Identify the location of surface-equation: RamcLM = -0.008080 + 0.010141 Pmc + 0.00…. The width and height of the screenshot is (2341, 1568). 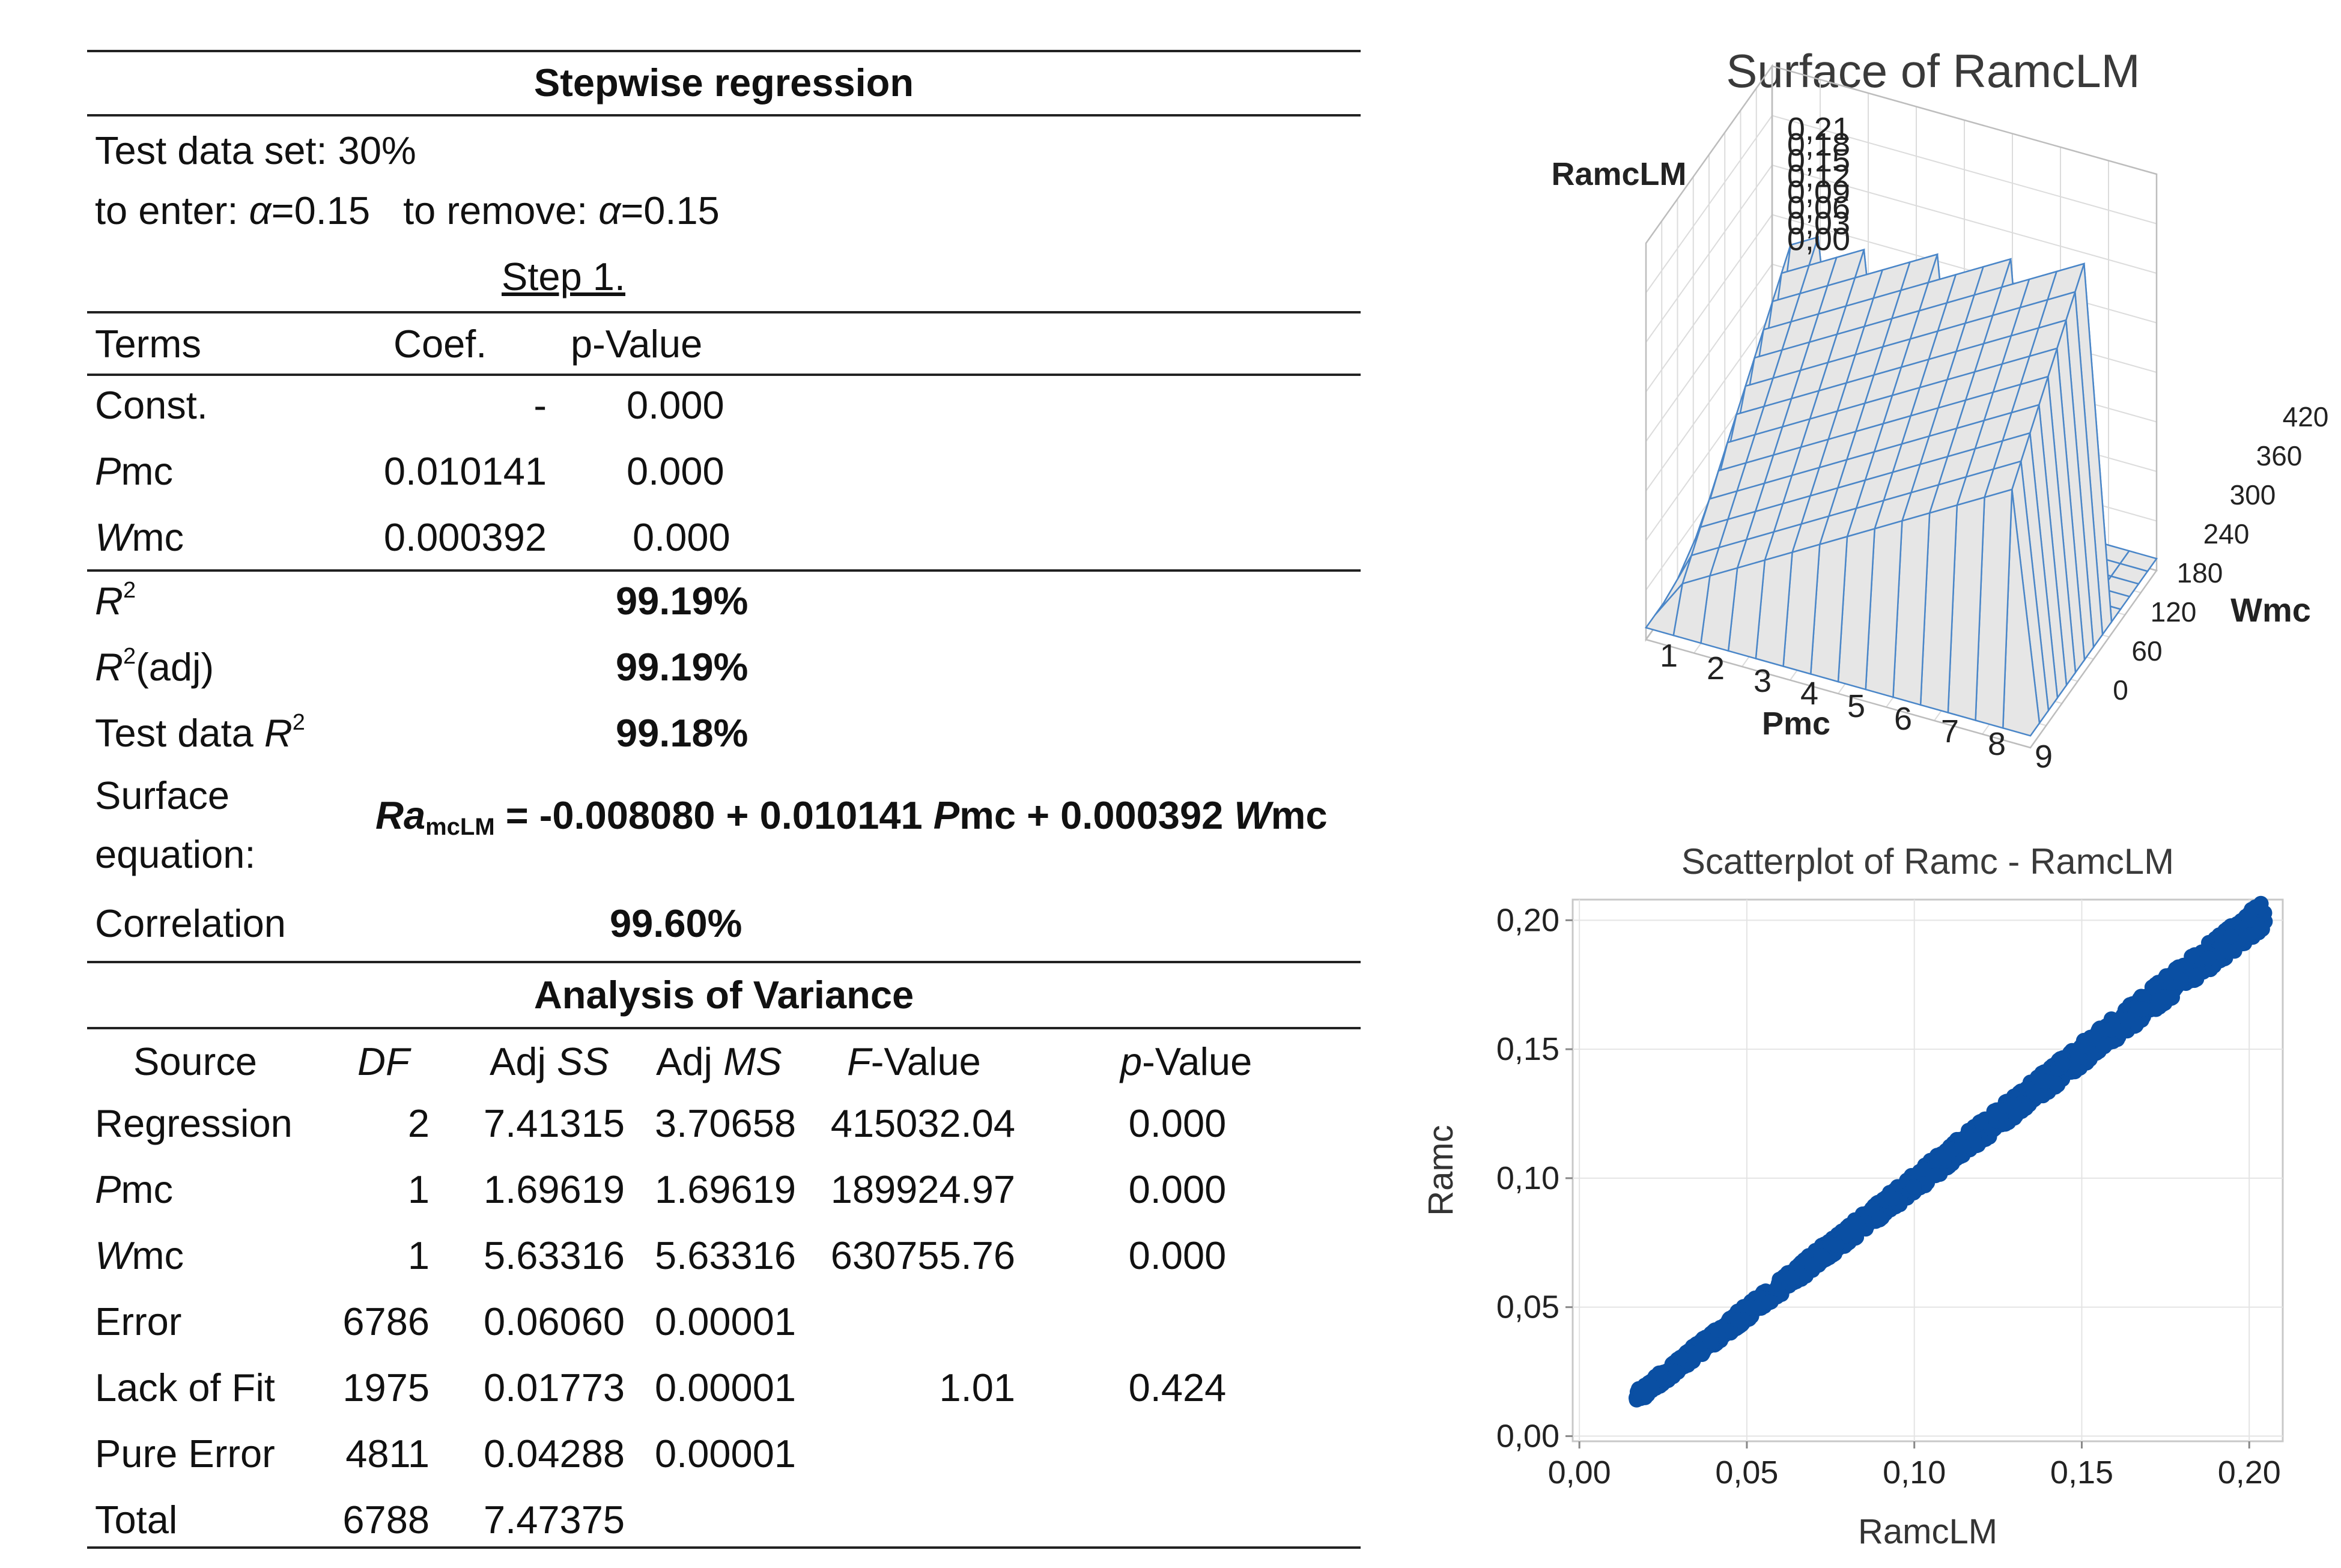
(852, 816).